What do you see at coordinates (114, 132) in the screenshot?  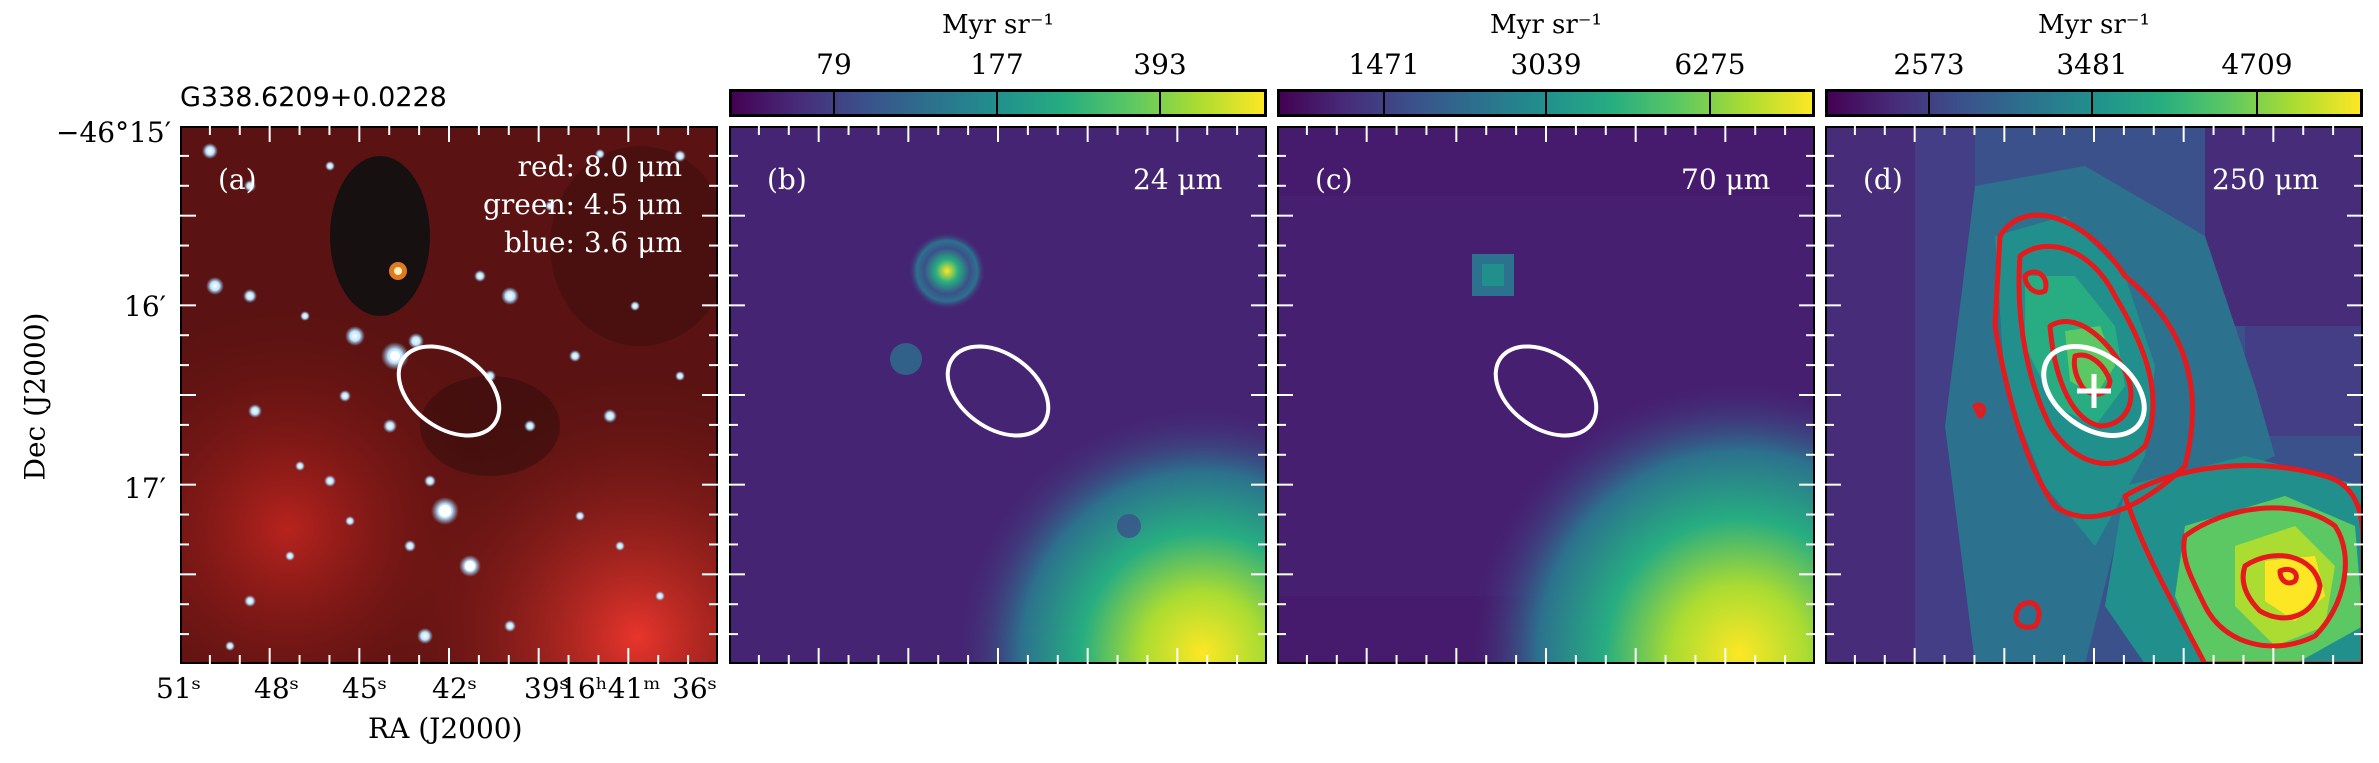 I see `y-tick-label: −46°15′` at bounding box center [114, 132].